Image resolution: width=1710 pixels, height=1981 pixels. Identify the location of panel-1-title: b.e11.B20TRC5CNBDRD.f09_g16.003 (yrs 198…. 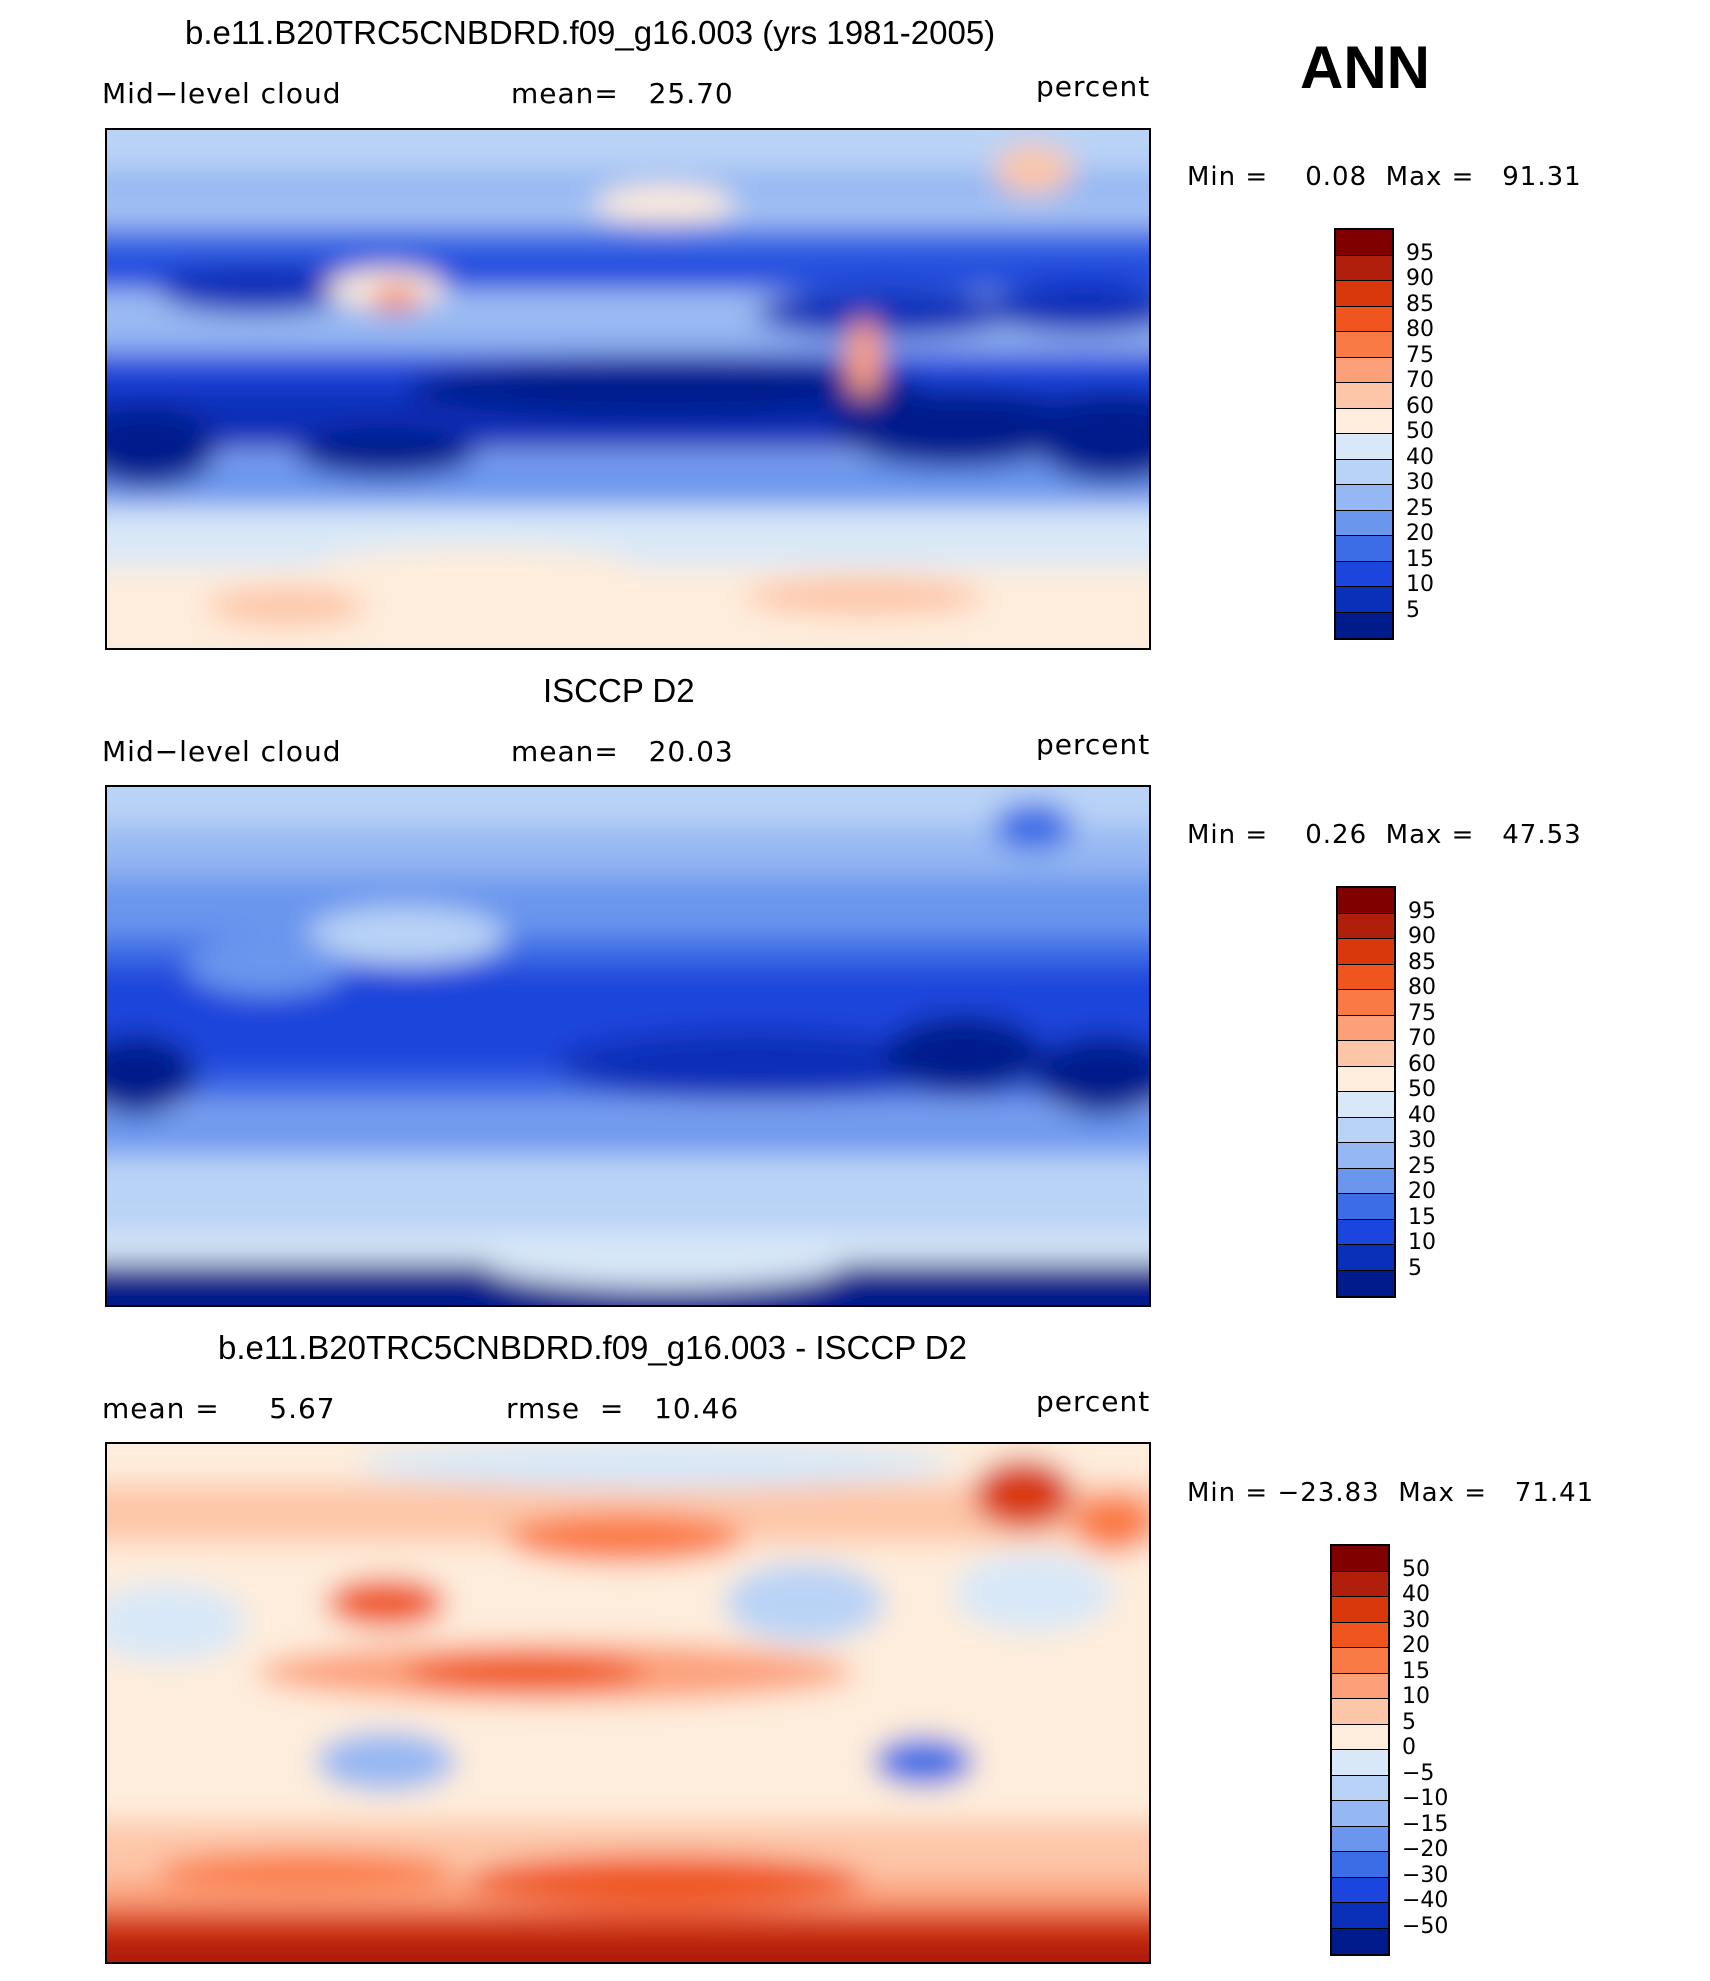
(590, 32).